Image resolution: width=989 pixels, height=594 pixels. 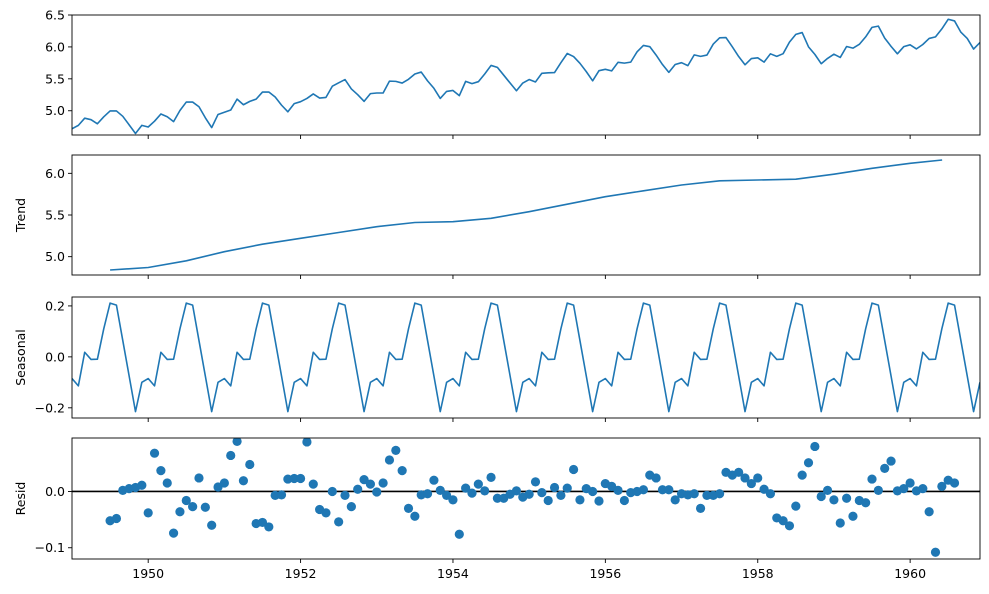 I want to click on y-axis-label: Seasonal, so click(x=20, y=357).